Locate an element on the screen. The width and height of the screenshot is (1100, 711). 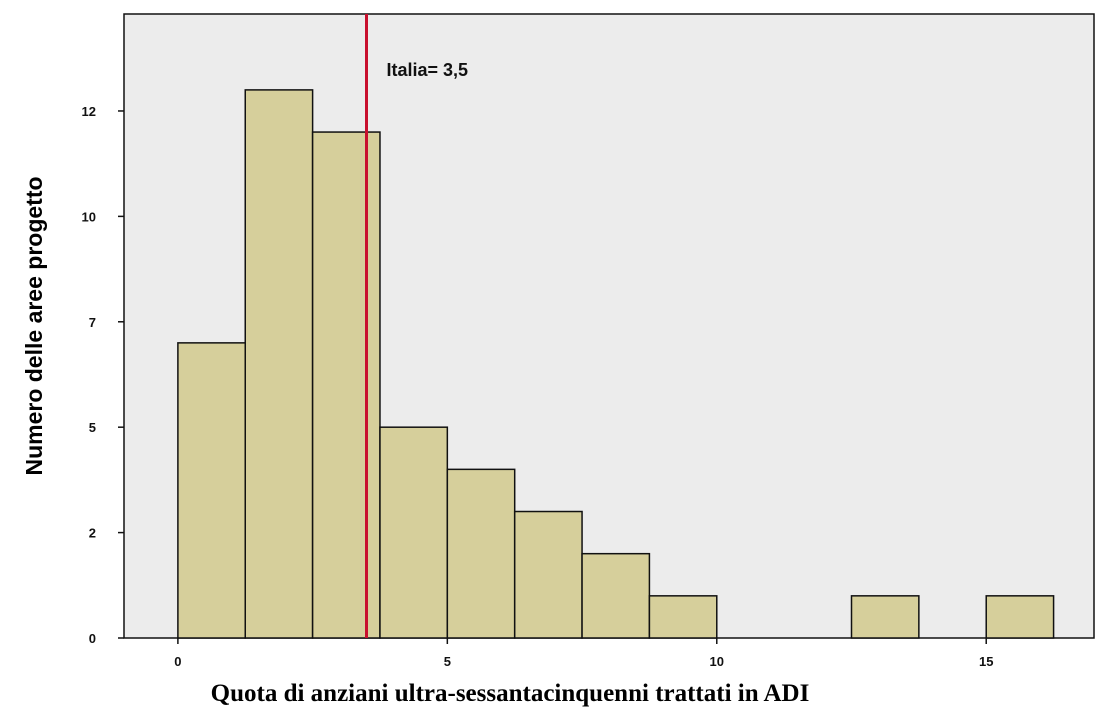
x-tick-label-1: 5 is located at coordinates (447, 661).